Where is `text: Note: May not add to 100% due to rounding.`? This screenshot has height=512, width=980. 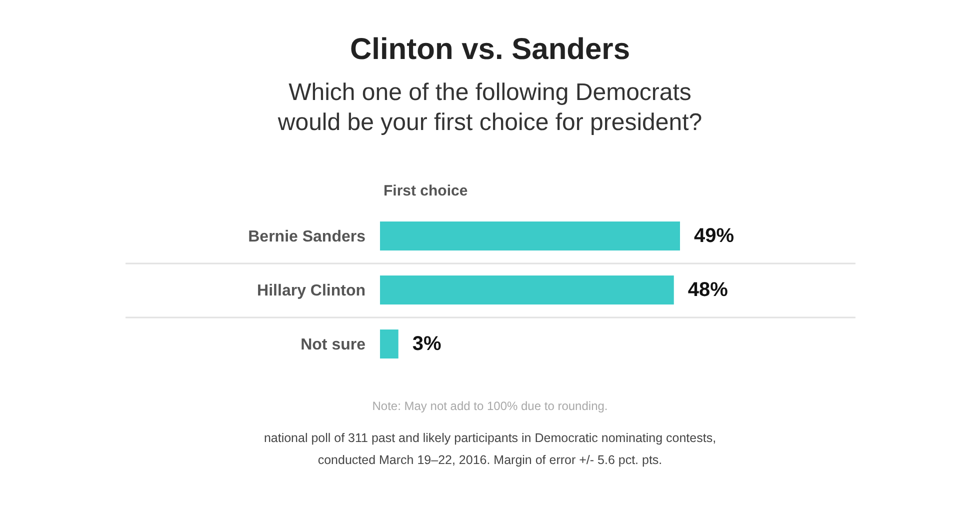
text: Note: May not add to 100% due to rounding. is located at coordinates (490, 406).